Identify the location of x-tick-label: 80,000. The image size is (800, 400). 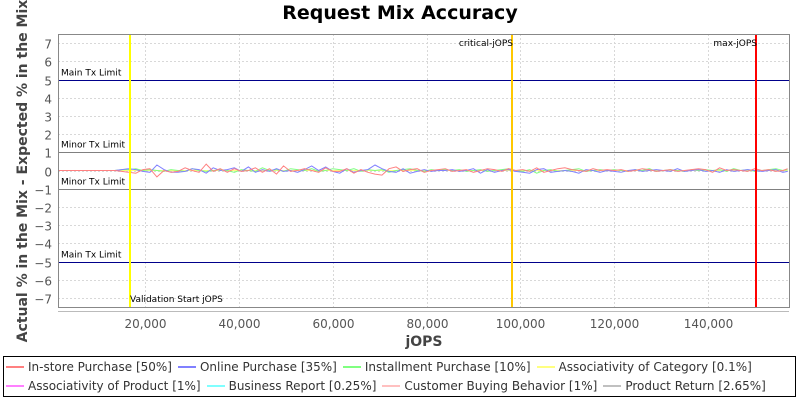
(428, 324).